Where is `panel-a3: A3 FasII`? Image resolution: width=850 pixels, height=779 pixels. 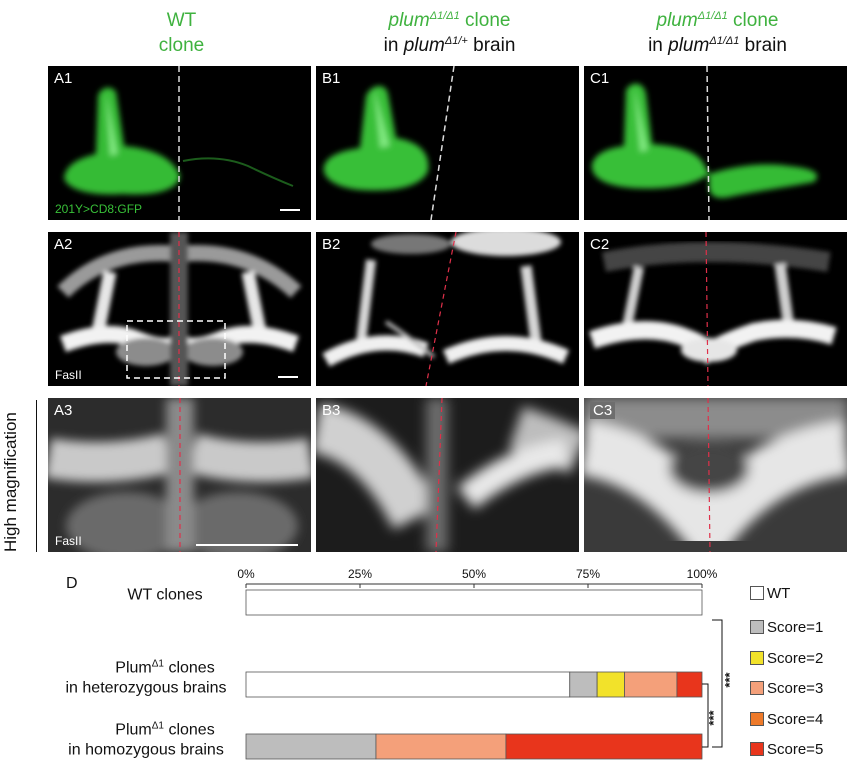 panel-a3: A3 FasII is located at coordinates (179, 475).